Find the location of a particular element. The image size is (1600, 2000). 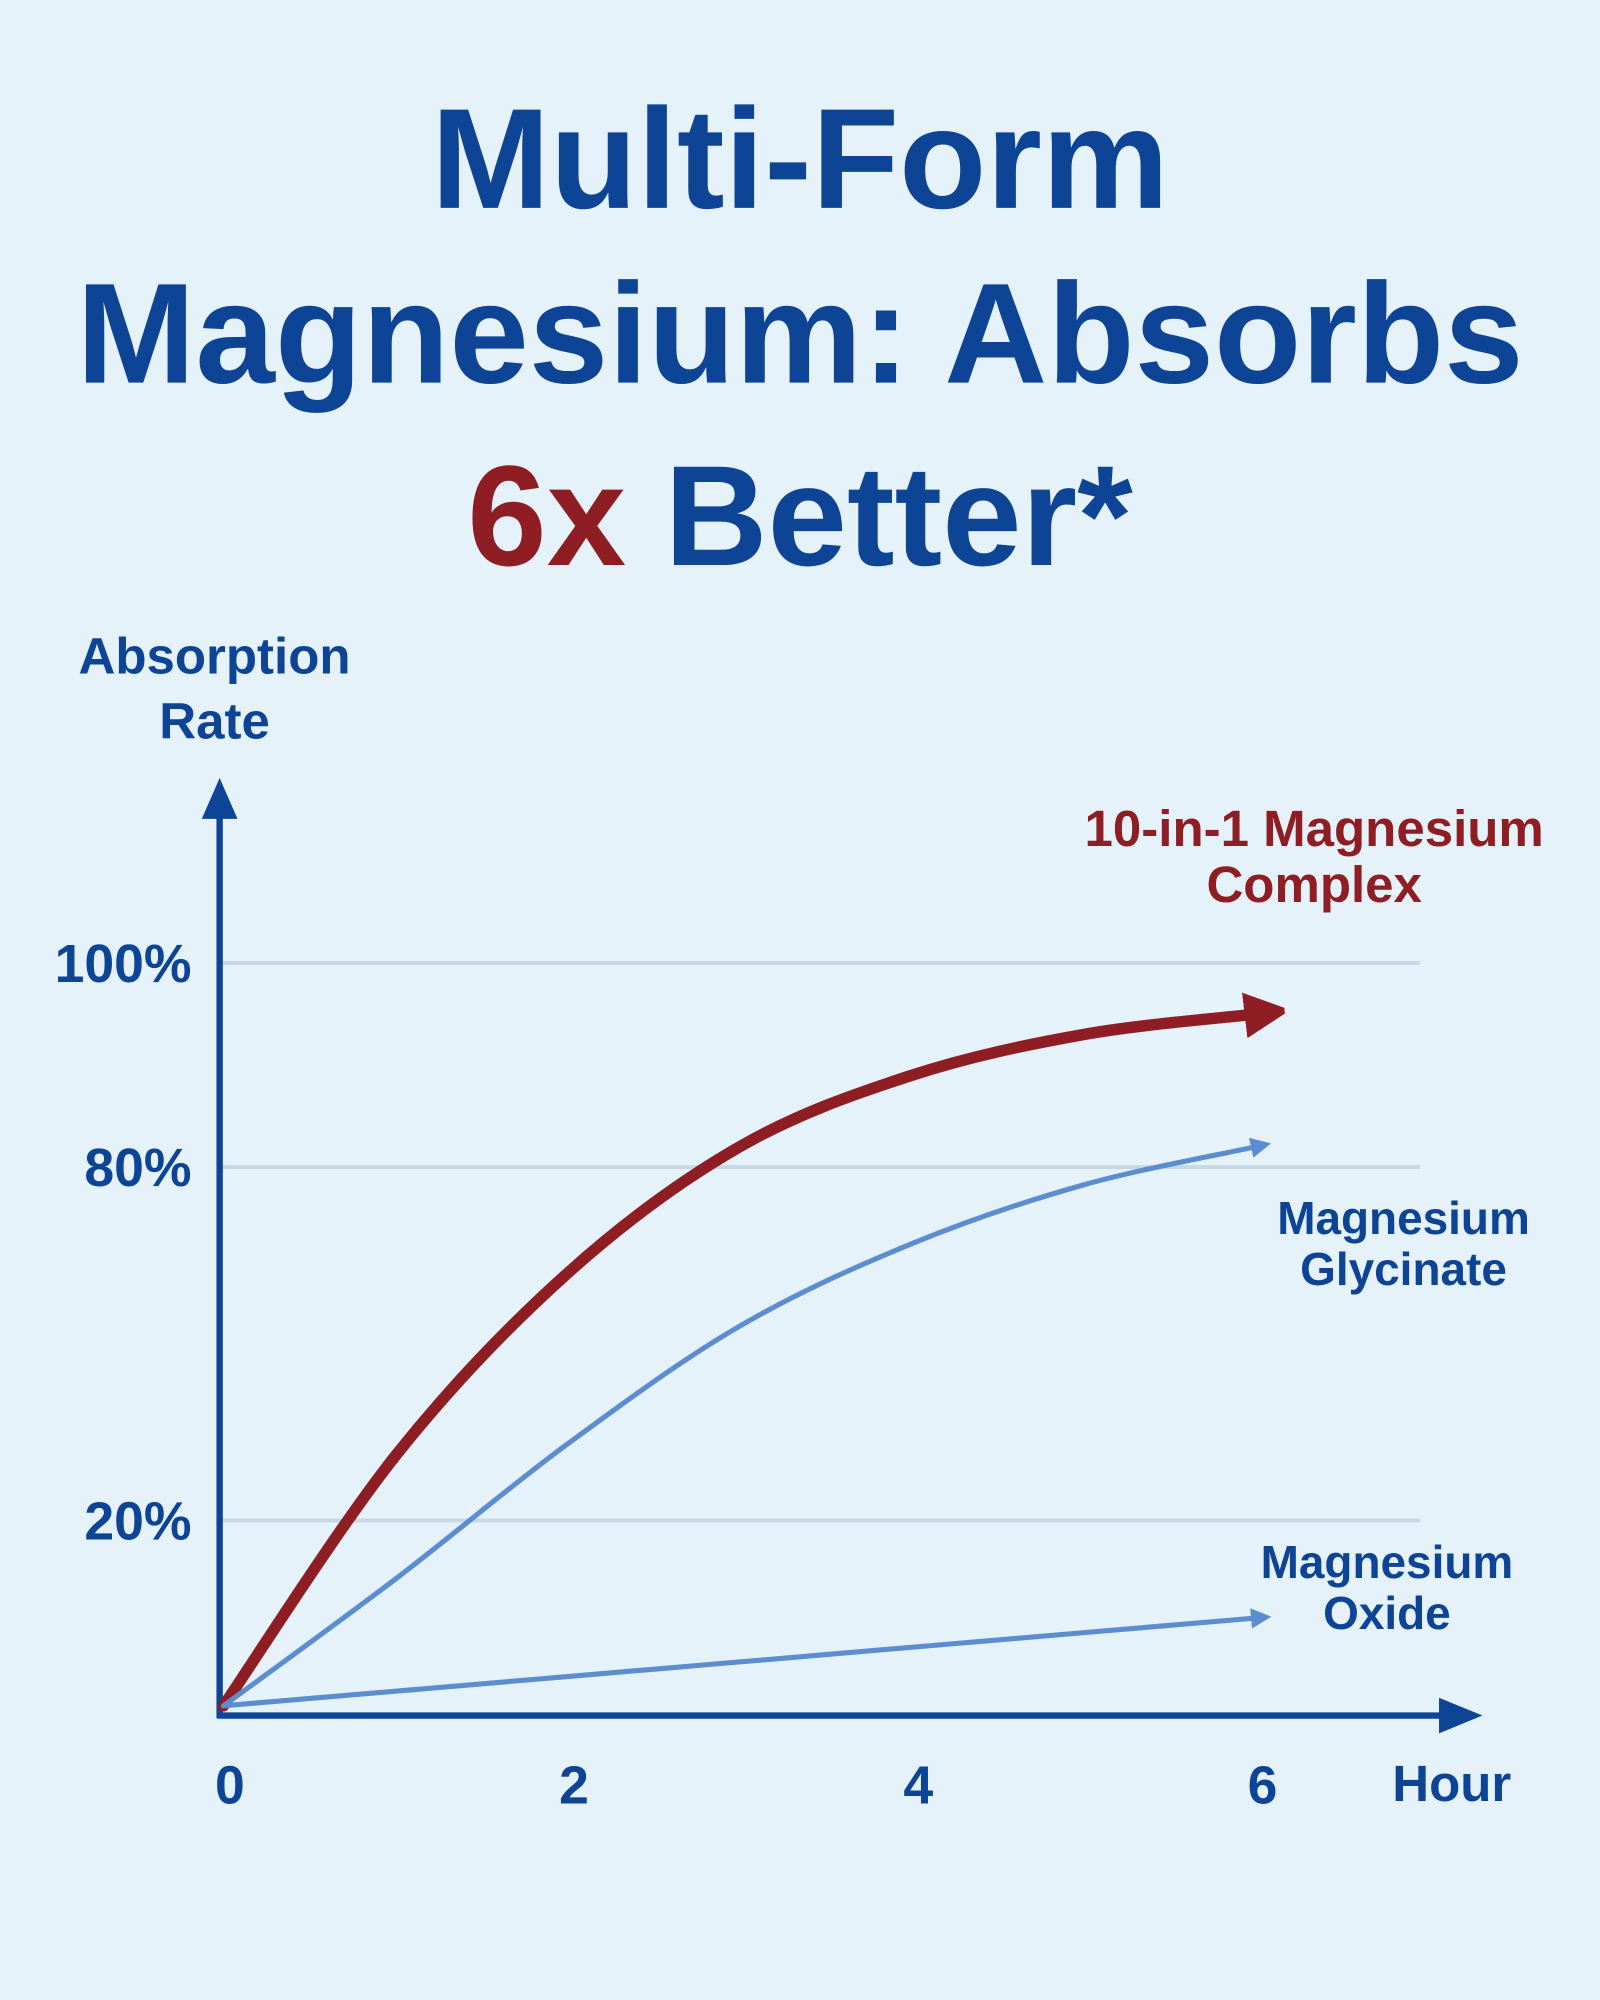

title-line: 6x Better* is located at coordinates (800, 516).